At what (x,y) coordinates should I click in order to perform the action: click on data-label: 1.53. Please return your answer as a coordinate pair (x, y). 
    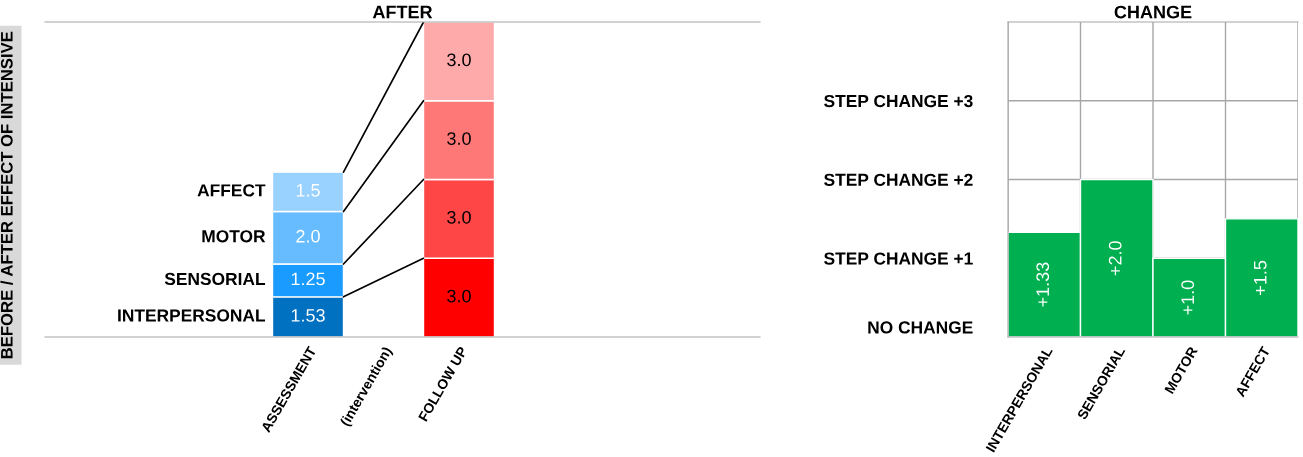
    Looking at the image, I should click on (308, 315).